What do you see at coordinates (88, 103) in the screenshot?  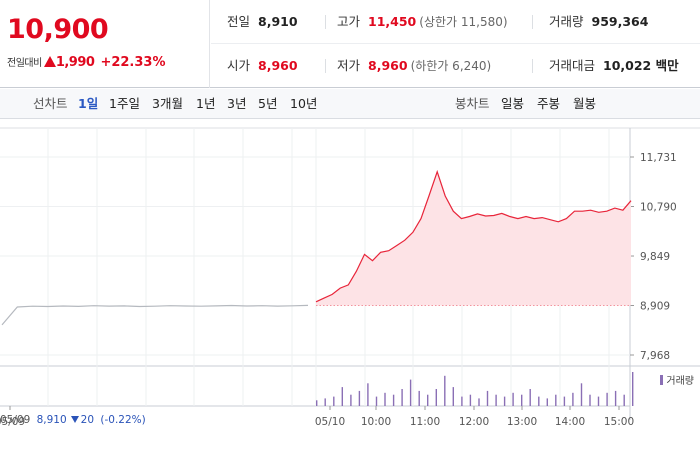 I see `range-1d-button: 1일` at bounding box center [88, 103].